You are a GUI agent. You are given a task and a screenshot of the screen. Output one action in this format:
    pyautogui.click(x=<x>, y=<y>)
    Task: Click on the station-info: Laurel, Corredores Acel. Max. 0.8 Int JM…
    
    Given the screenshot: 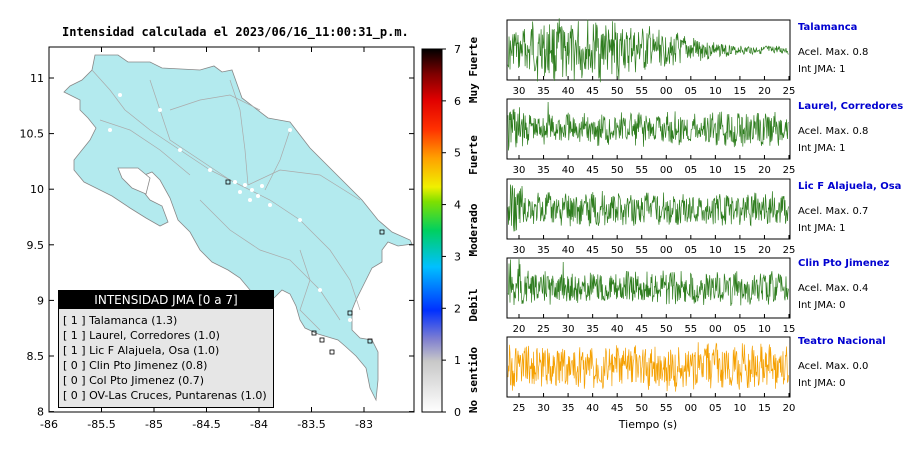 What is the action you would take?
    pyautogui.click(x=853, y=129)
    